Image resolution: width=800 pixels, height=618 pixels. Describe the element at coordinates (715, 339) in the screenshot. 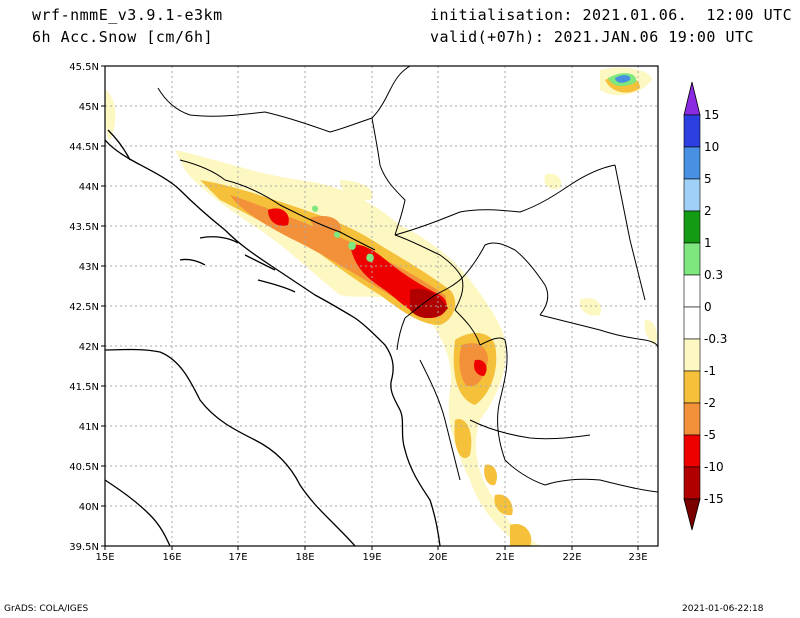

I see `colorbar-label: -0.3` at that location.